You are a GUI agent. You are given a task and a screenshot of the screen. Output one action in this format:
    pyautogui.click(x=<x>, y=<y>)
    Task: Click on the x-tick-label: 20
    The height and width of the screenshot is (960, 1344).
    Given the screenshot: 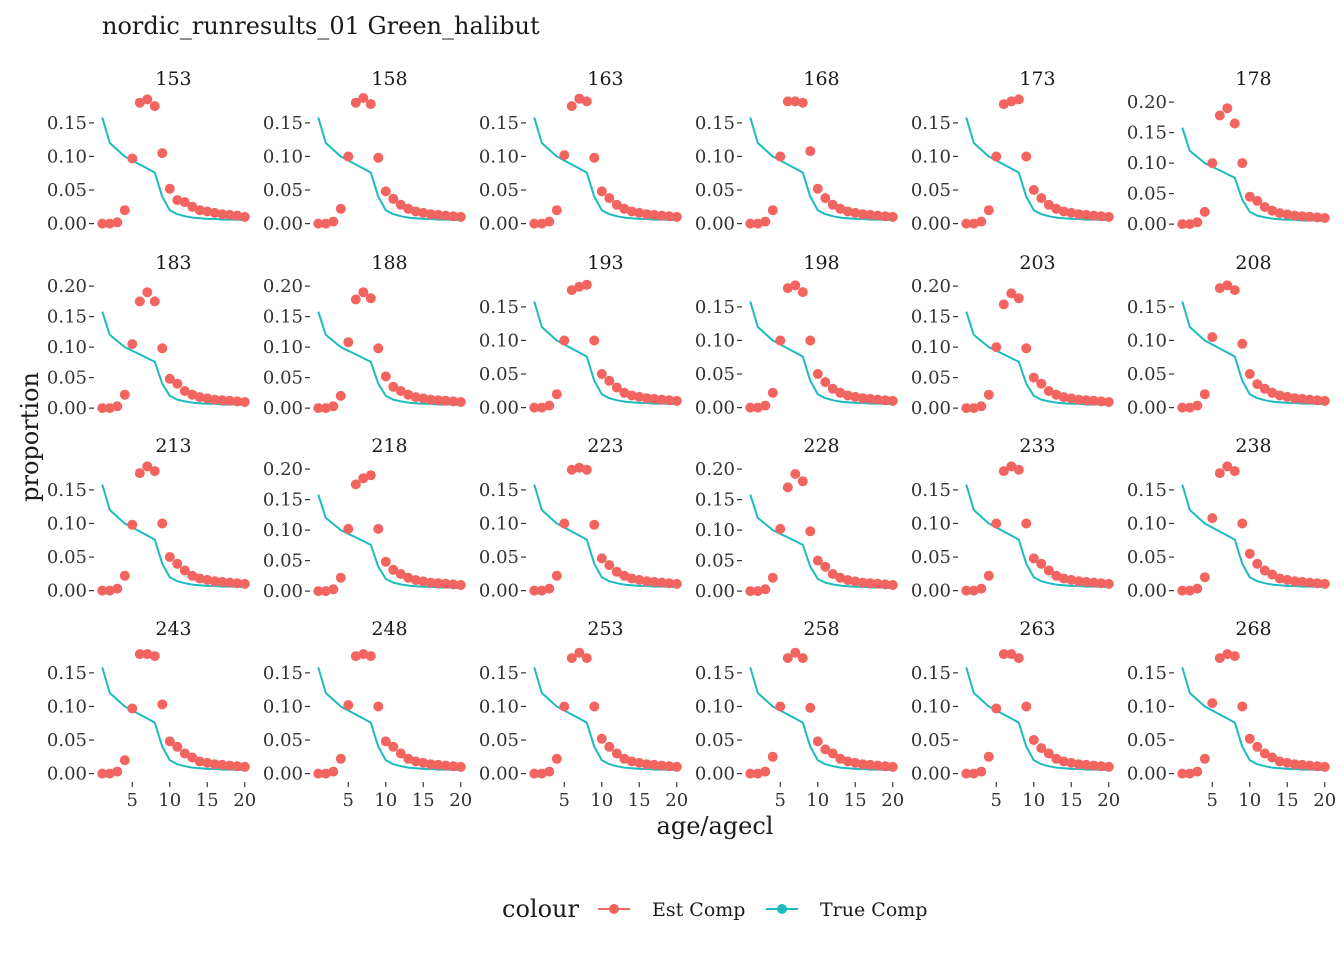 What is the action you would take?
    pyautogui.click(x=460, y=800)
    